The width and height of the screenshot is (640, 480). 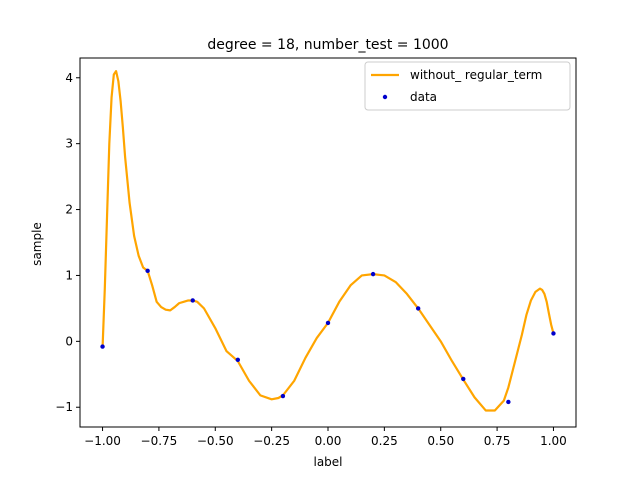 I want to click on x-tick-label: 0.25, so click(x=384, y=441).